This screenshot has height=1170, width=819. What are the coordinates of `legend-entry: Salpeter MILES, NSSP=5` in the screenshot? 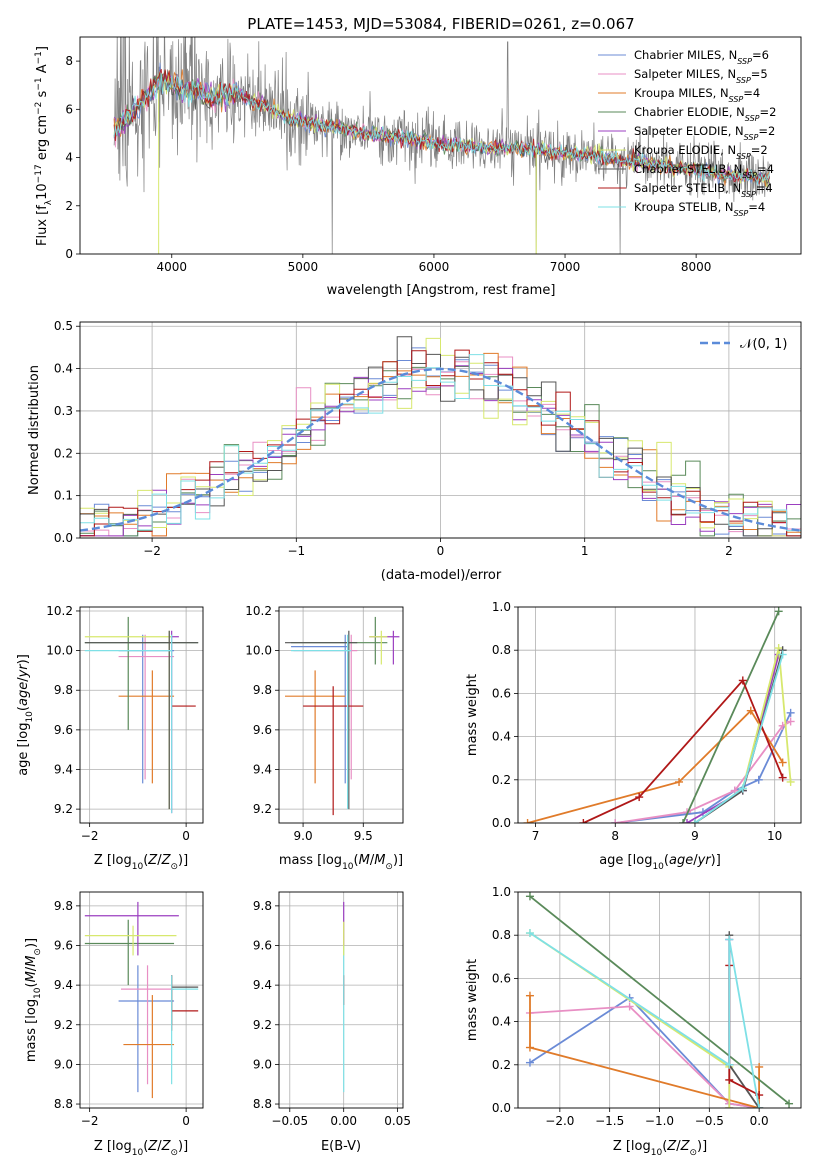 It's located at (701, 76).